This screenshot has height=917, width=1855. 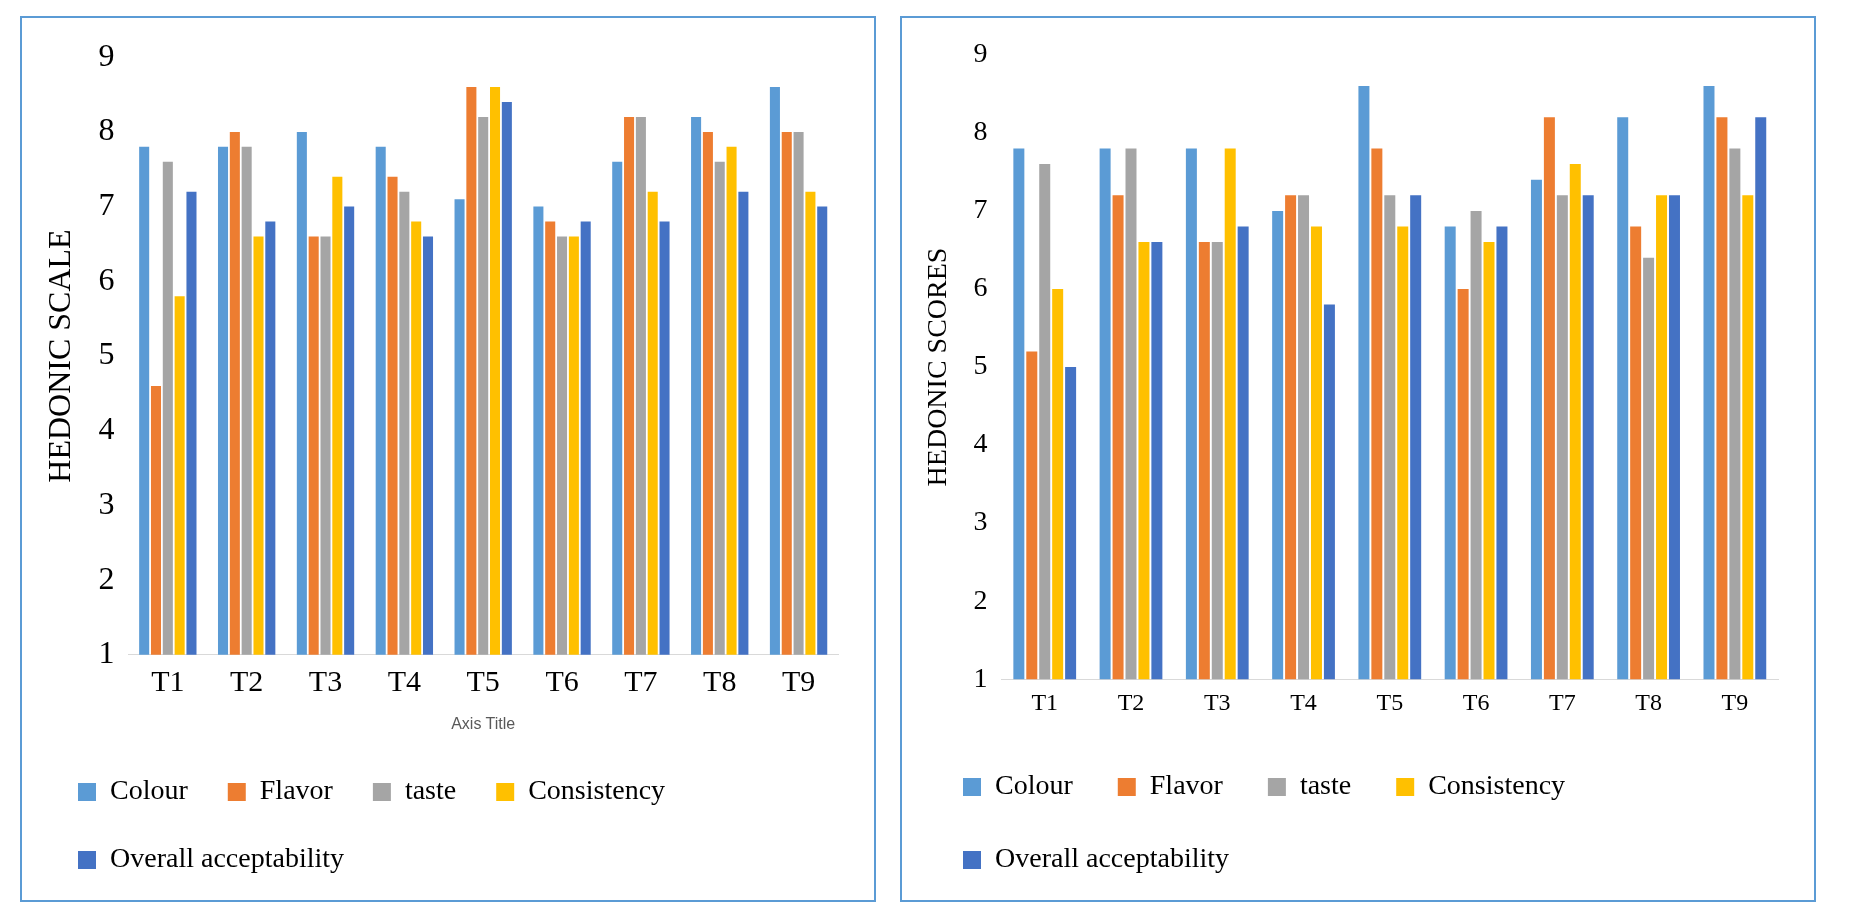 What do you see at coordinates (483, 723) in the screenshot?
I see `x-axis-title: Axis Title` at bounding box center [483, 723].